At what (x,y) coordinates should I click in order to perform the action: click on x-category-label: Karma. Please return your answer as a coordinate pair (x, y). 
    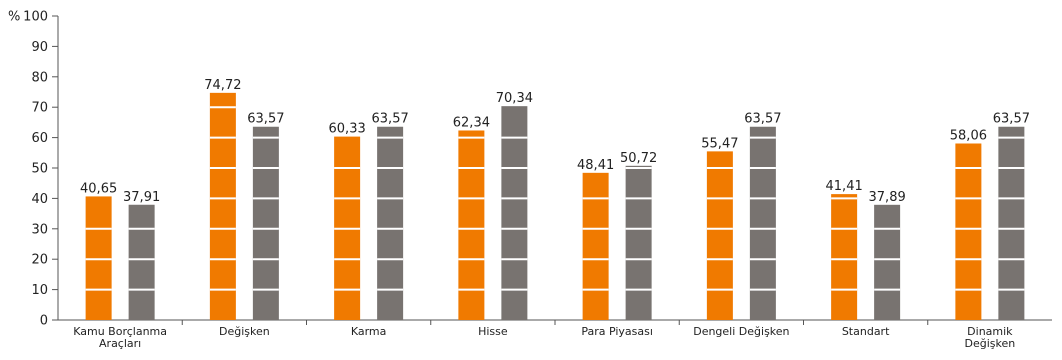
    Looking at the image, I should click on (369, 331).